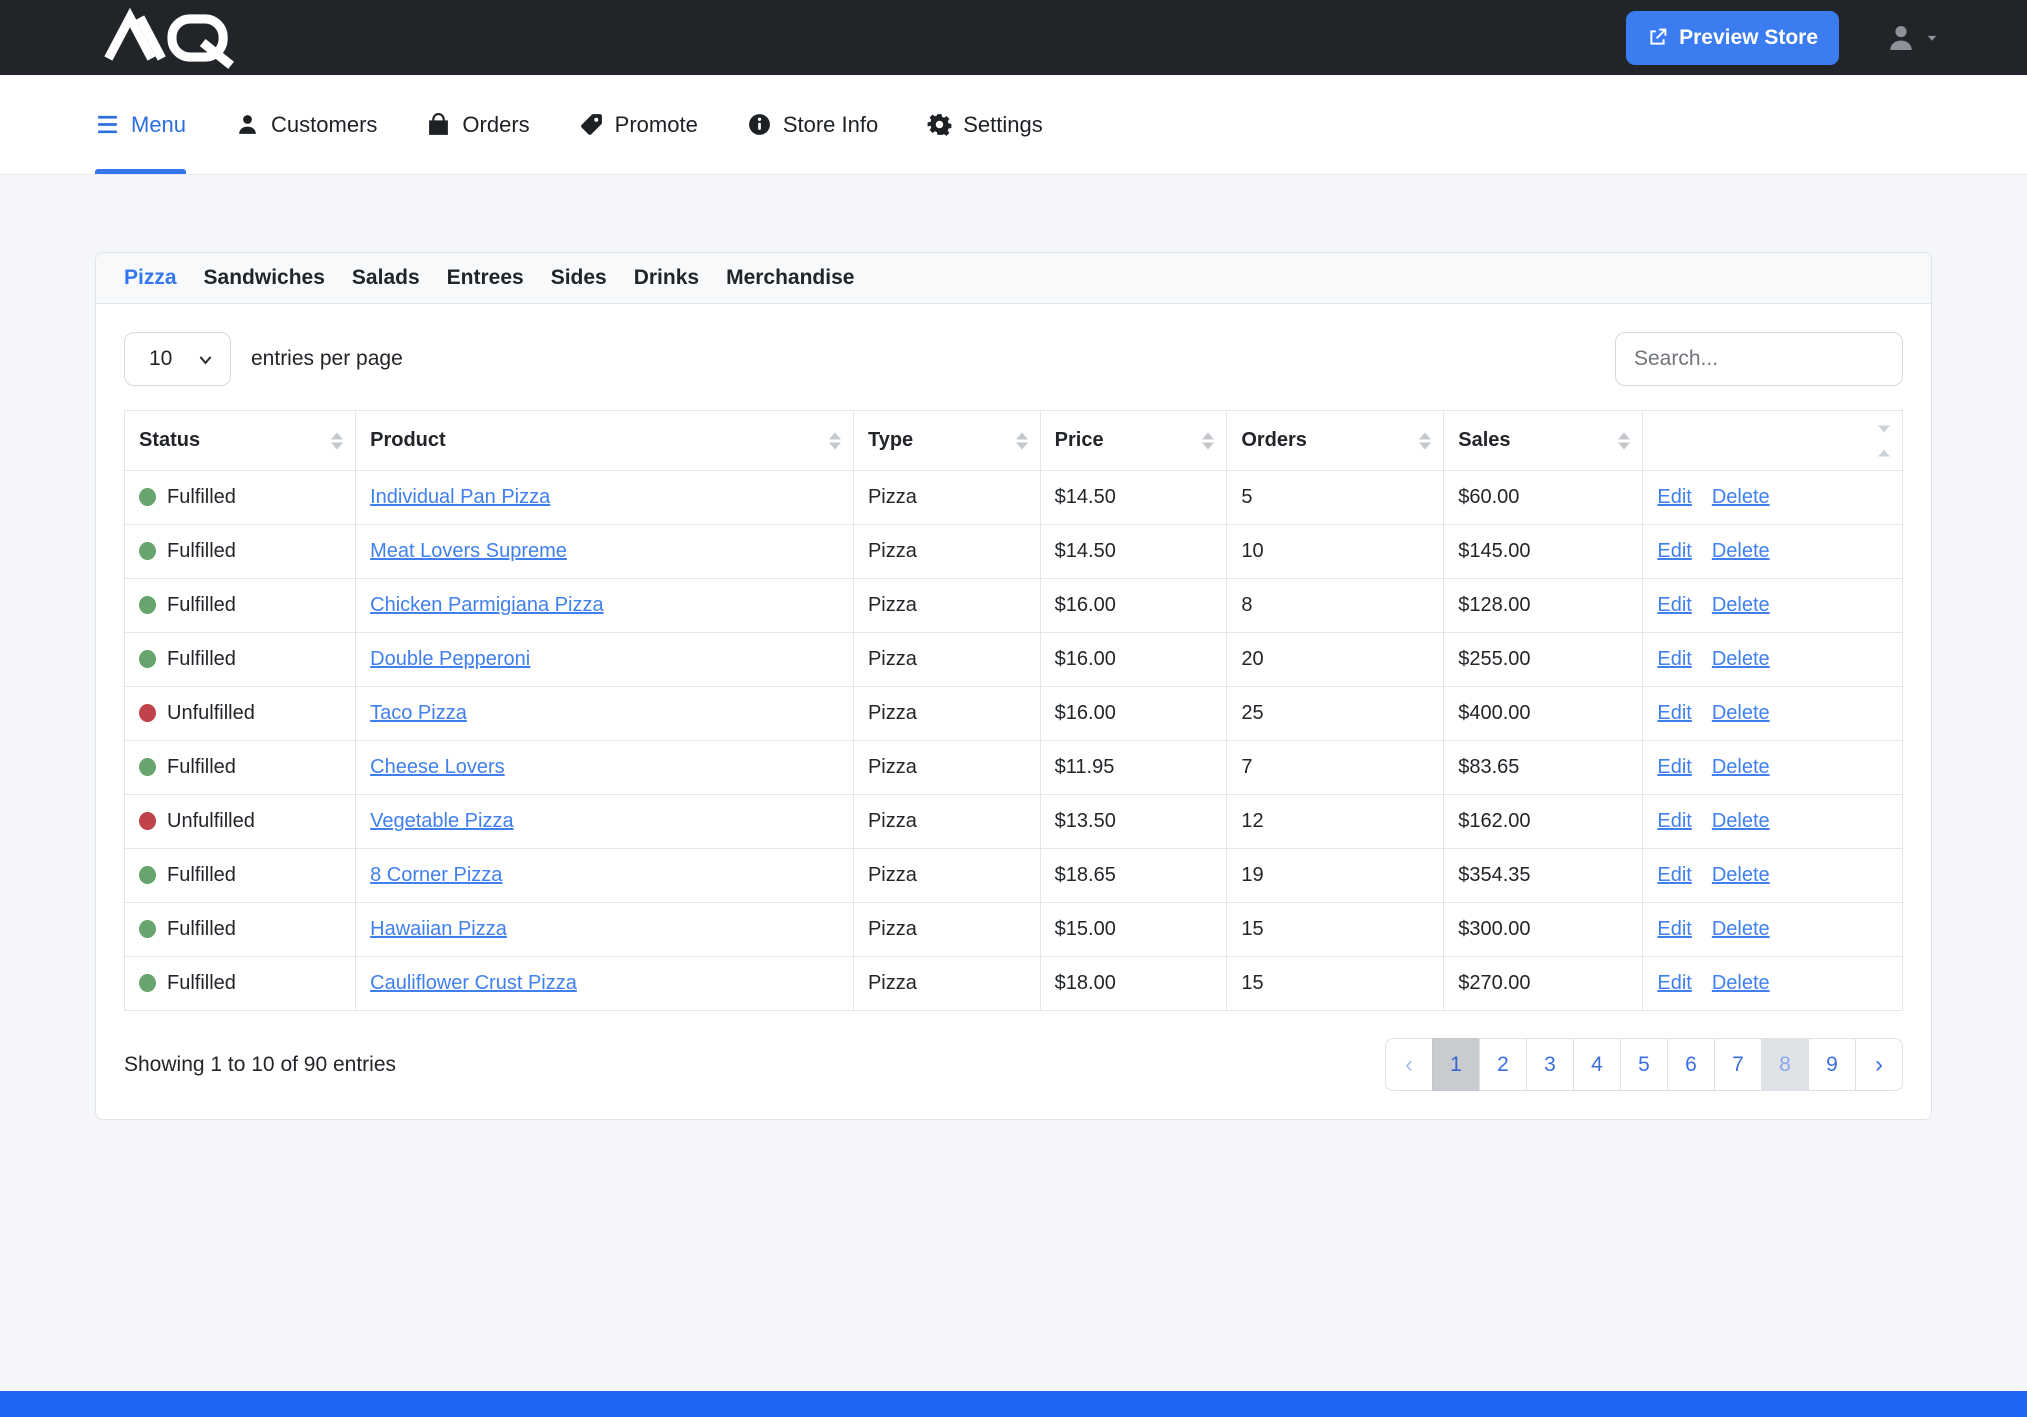 The image size is (2027, 1417). Describe the element at coordinates (487, 605) in the screenshot. I see `product-link: Chicken Parmigiana Pizza` at that location.